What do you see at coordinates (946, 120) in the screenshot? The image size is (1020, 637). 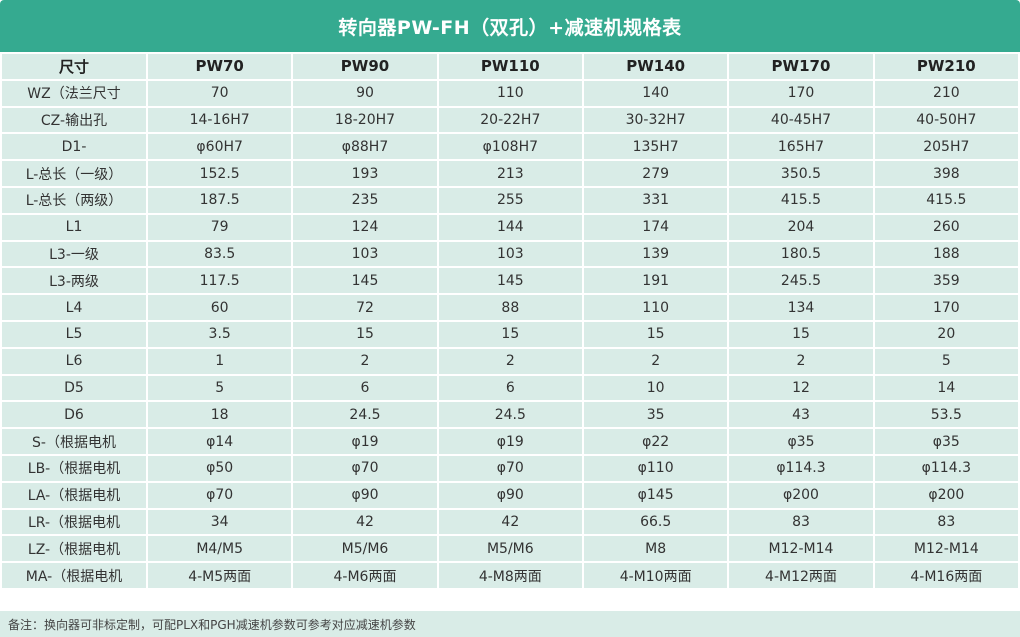 I see `table-cell: 40-50H7` at bounding box center [946, 120].